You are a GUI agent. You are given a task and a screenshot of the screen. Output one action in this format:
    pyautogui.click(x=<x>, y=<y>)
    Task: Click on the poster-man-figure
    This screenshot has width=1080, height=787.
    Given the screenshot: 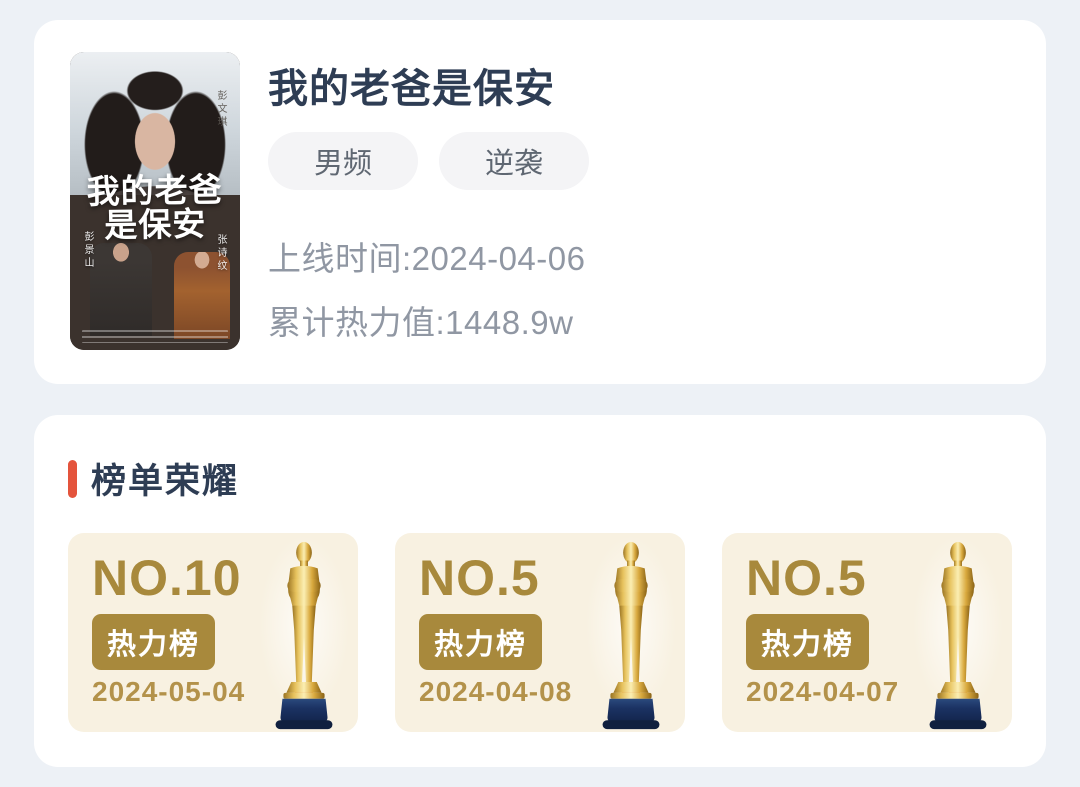 What is the action you would take?
    pyautogui.click(x=121, y=290)
    